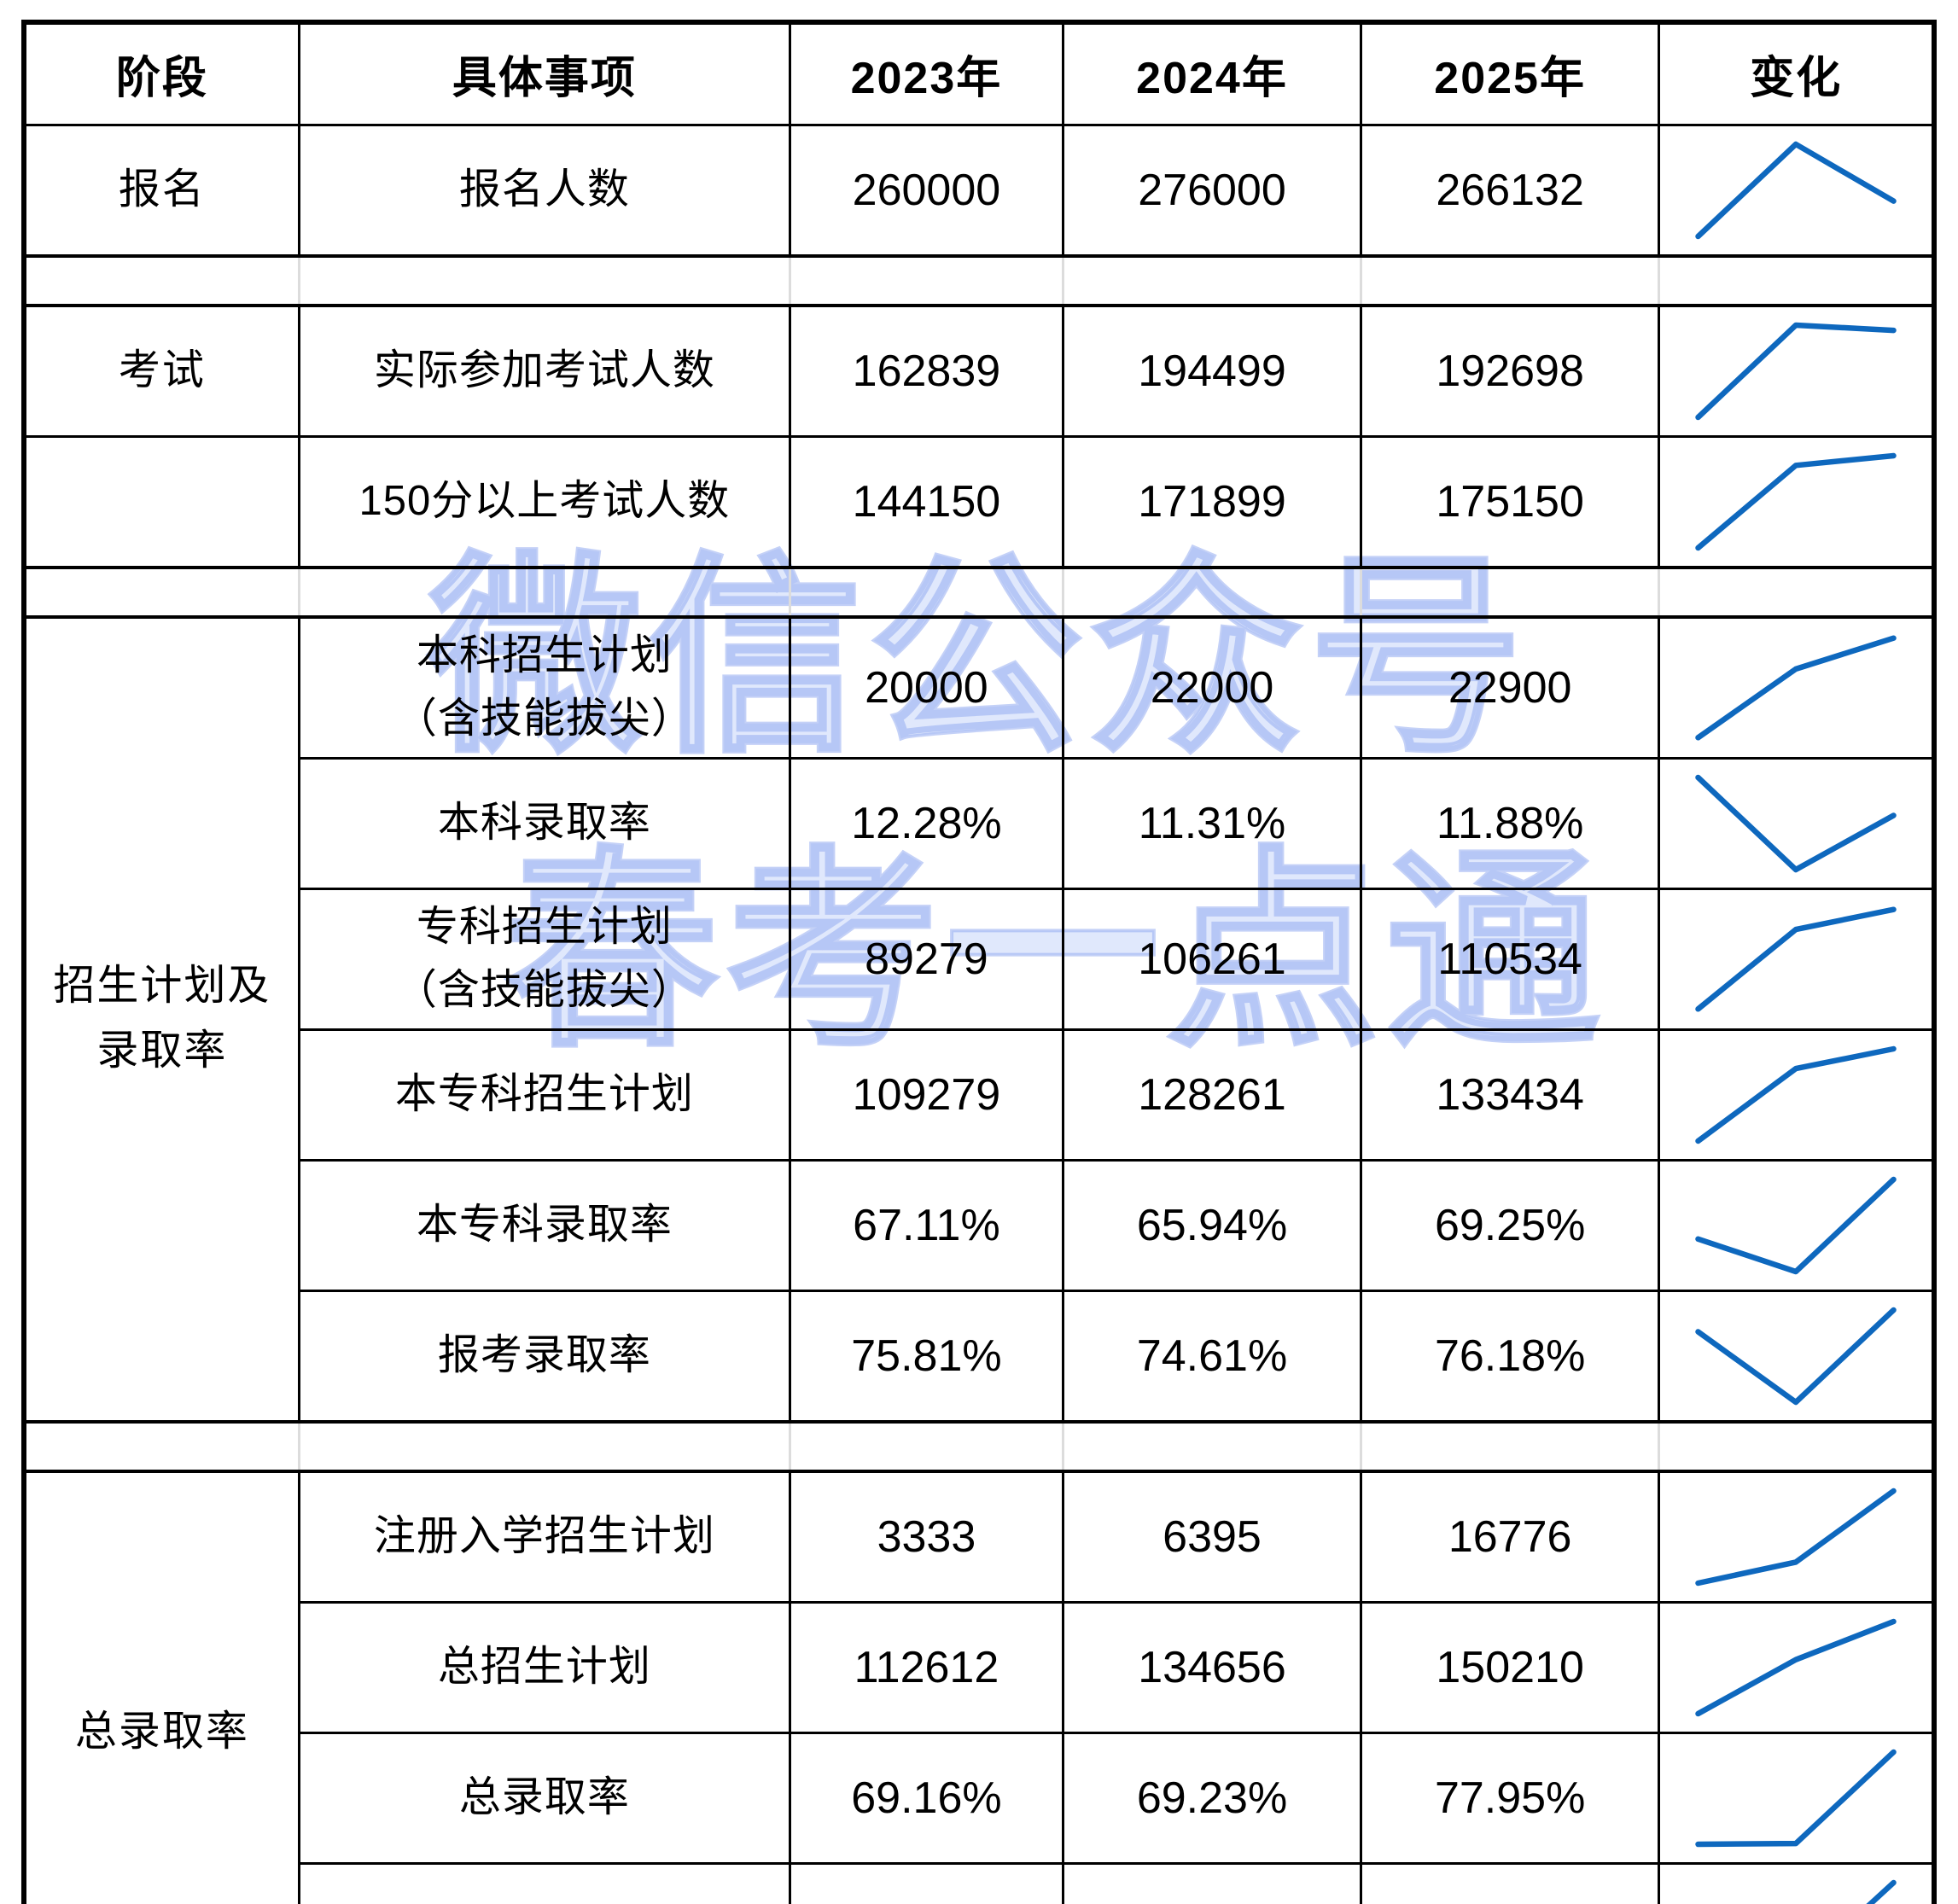 The width and height of the screenshot is (1958, 1904). I want to click on table-row: 总录取率 69.16% 69.23% 77.95%, so click(980, 1798).